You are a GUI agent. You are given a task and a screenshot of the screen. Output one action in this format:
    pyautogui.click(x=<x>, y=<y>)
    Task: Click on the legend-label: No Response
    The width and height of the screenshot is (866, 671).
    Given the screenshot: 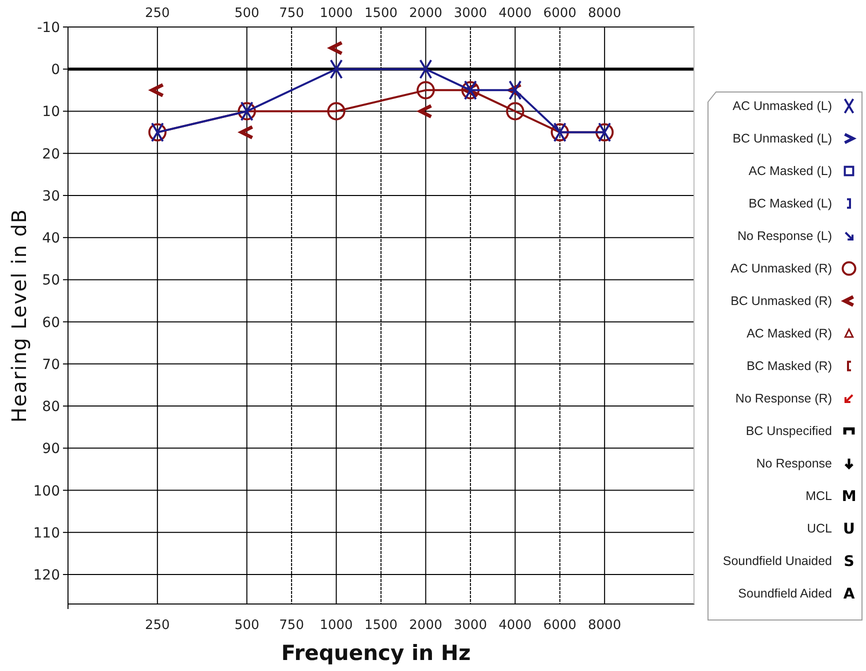 What is the action you would take?
    pyautogui.click(x=794, y=463)
    